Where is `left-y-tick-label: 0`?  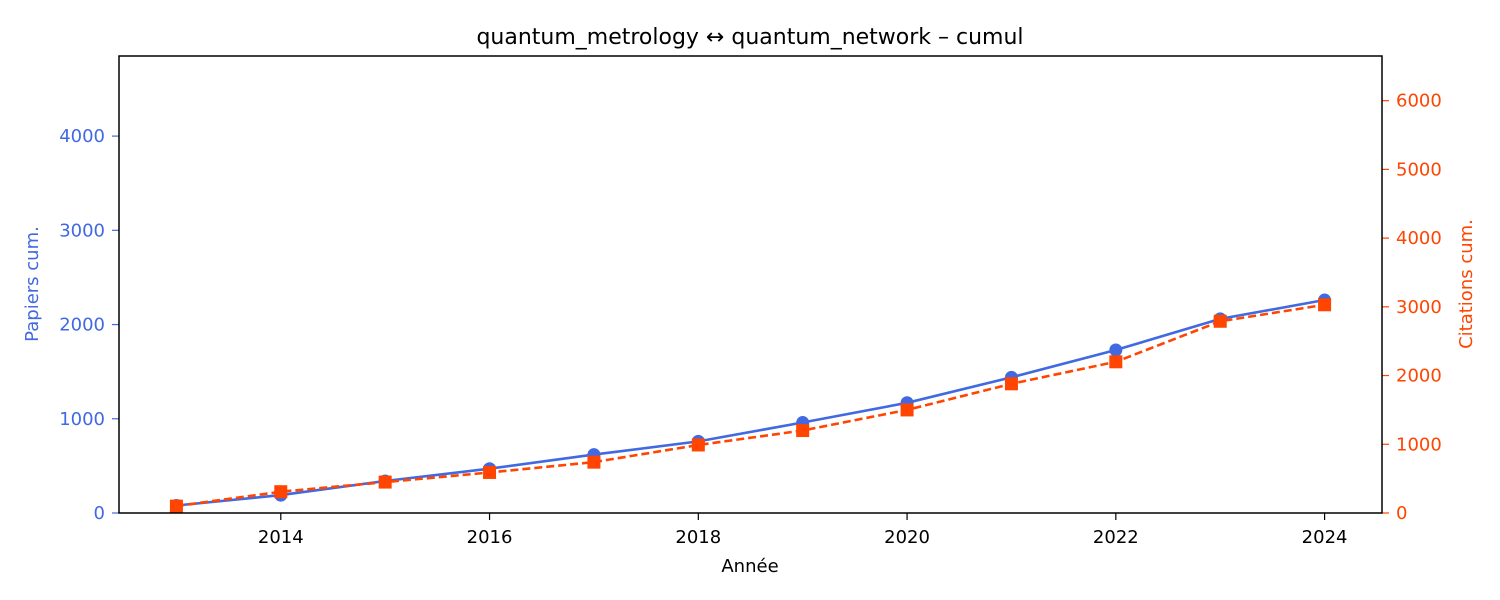 left-y-tick-label: 0 is located at coordinates (99, 513).